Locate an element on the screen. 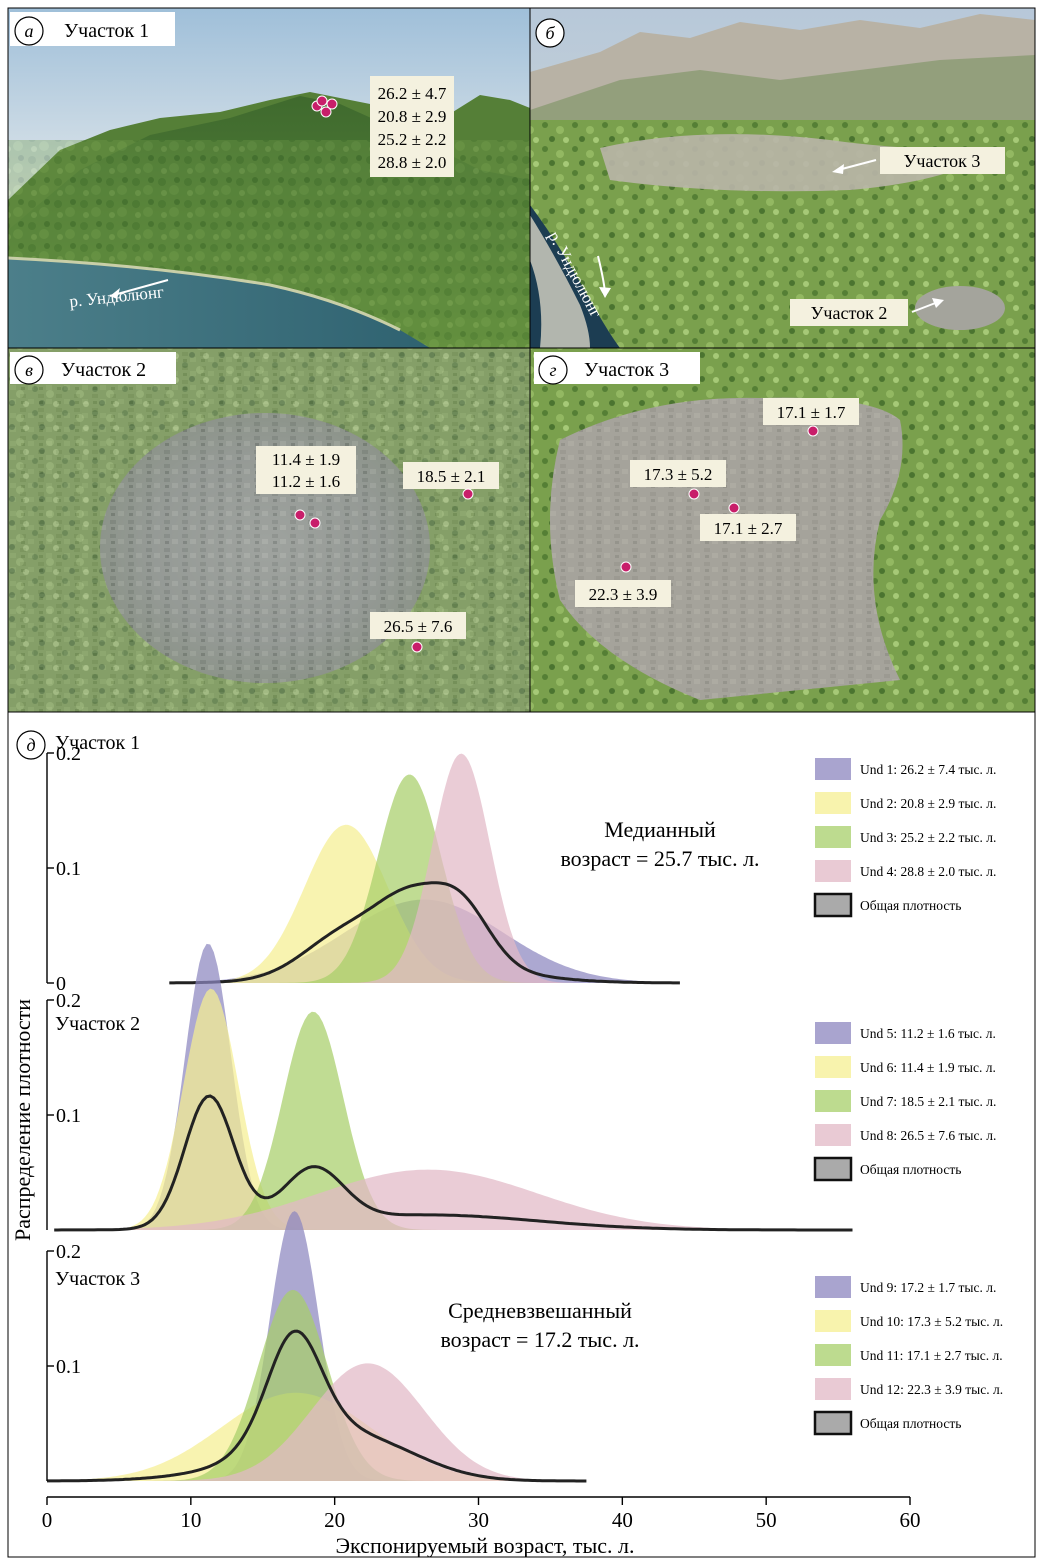 This screenshot has width=1042, height=1560. panel-letter-d: д is located at coordinates (30, 745).